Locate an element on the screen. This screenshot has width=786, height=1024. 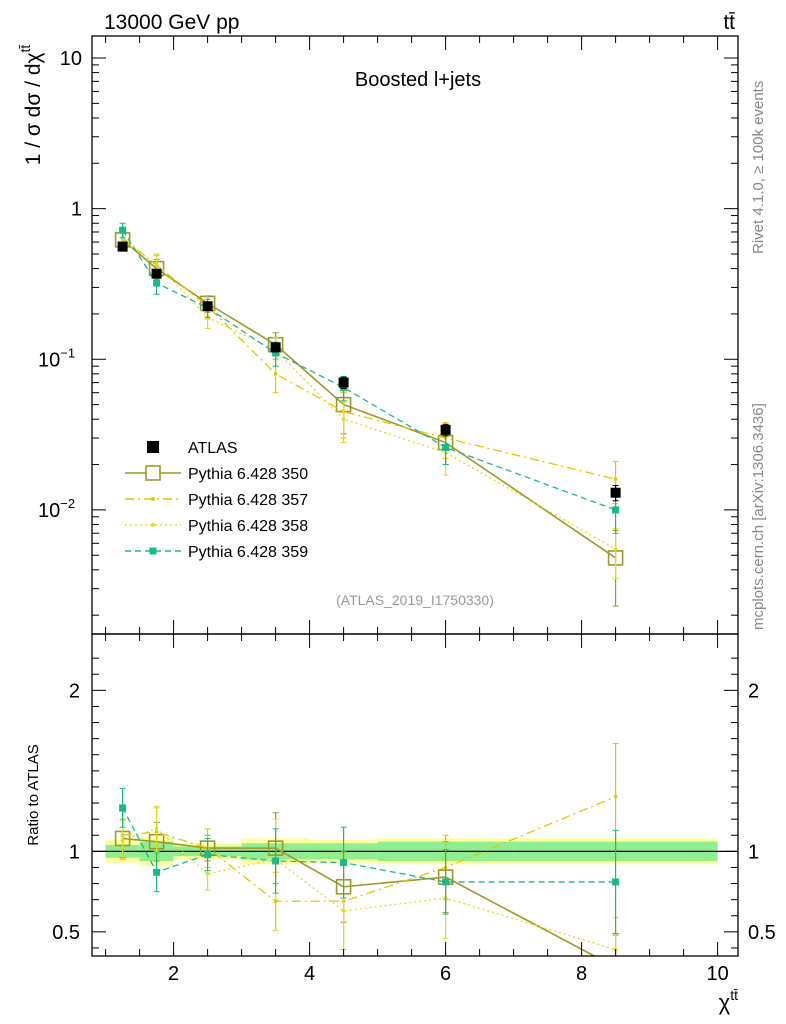
legend-marker-p357 is located at coordinates (153, 499).